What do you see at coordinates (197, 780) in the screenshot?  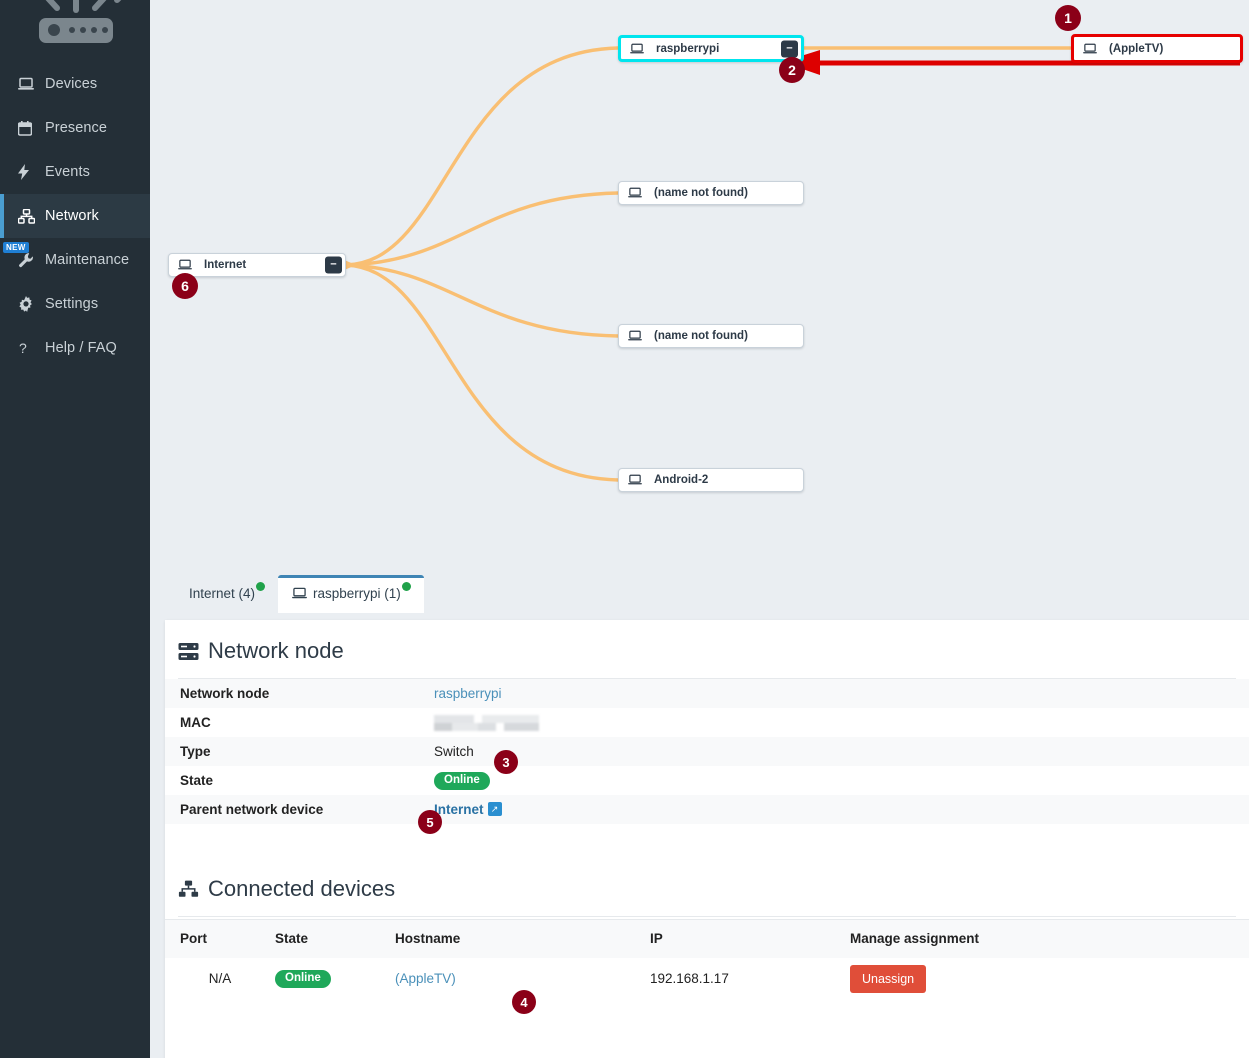 I see `row-key: State` at bounding box center [197, 780].